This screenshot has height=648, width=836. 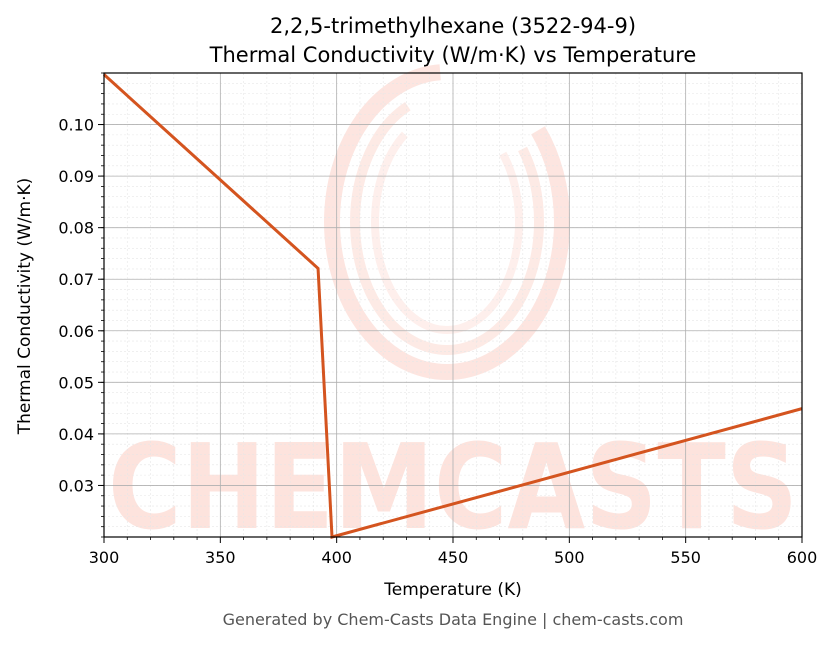 I want to click on x-tick-label: 400, so click(x=336, y=557).